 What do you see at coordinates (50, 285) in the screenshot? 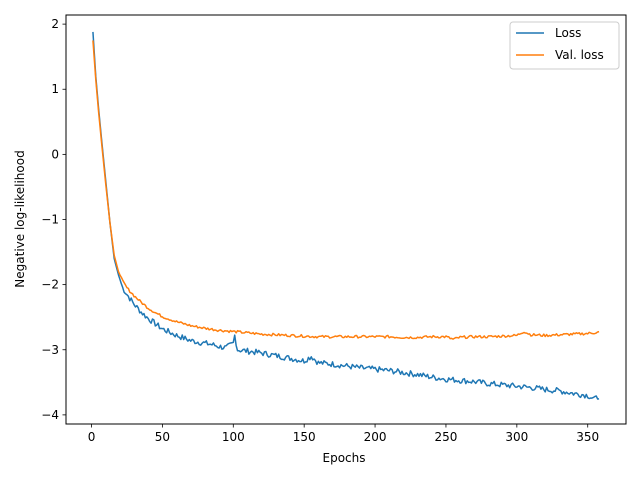
I see `y-tick-label: −2` at bounding box center [50, 285].